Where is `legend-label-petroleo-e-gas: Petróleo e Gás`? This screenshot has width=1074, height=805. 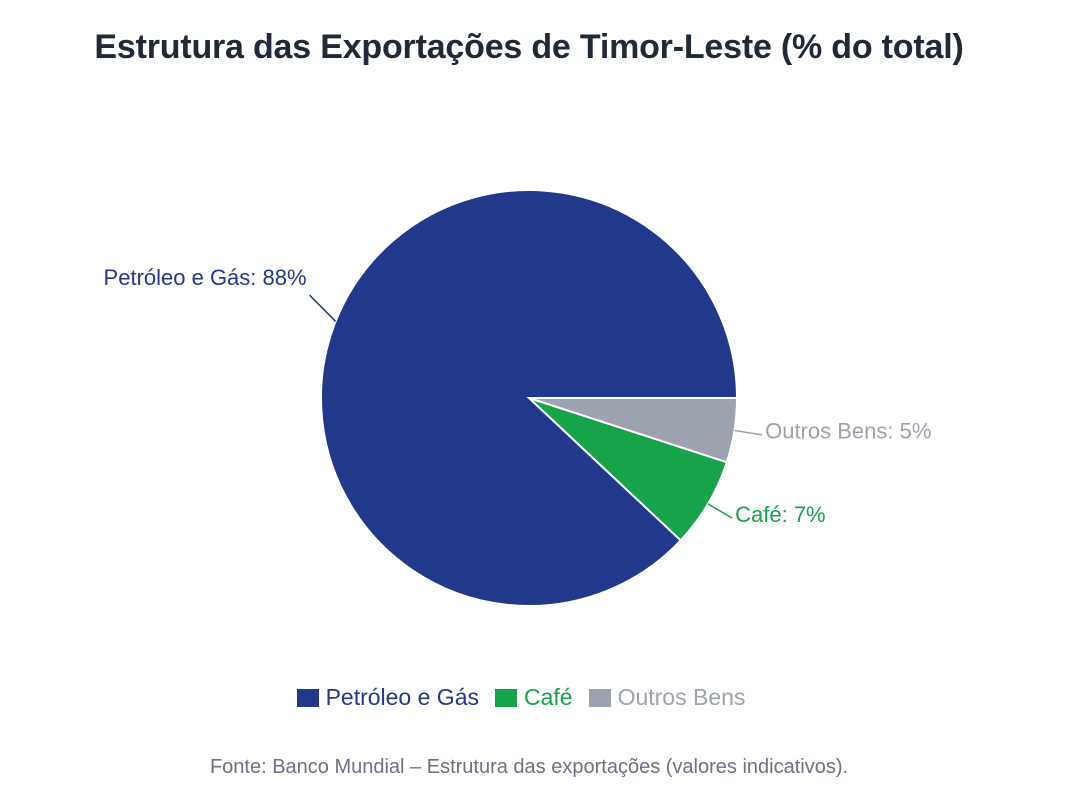 legend-label-petroleo-e-gas: Petróleo e Gás is located at coordinates (402, 697).